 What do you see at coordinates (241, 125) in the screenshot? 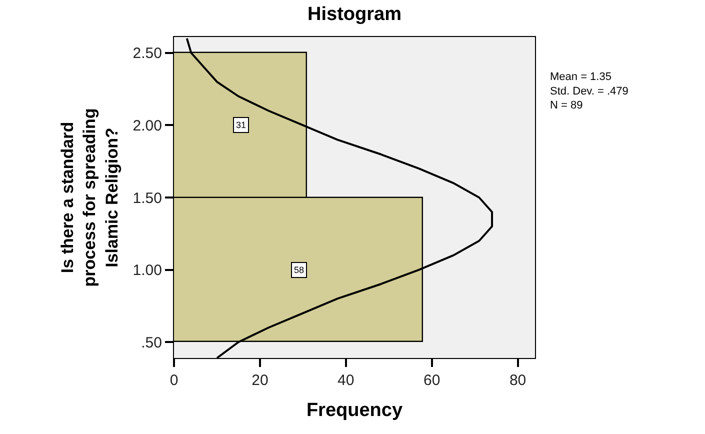
I see `data-label: 31` at bounding box center [241, 125].